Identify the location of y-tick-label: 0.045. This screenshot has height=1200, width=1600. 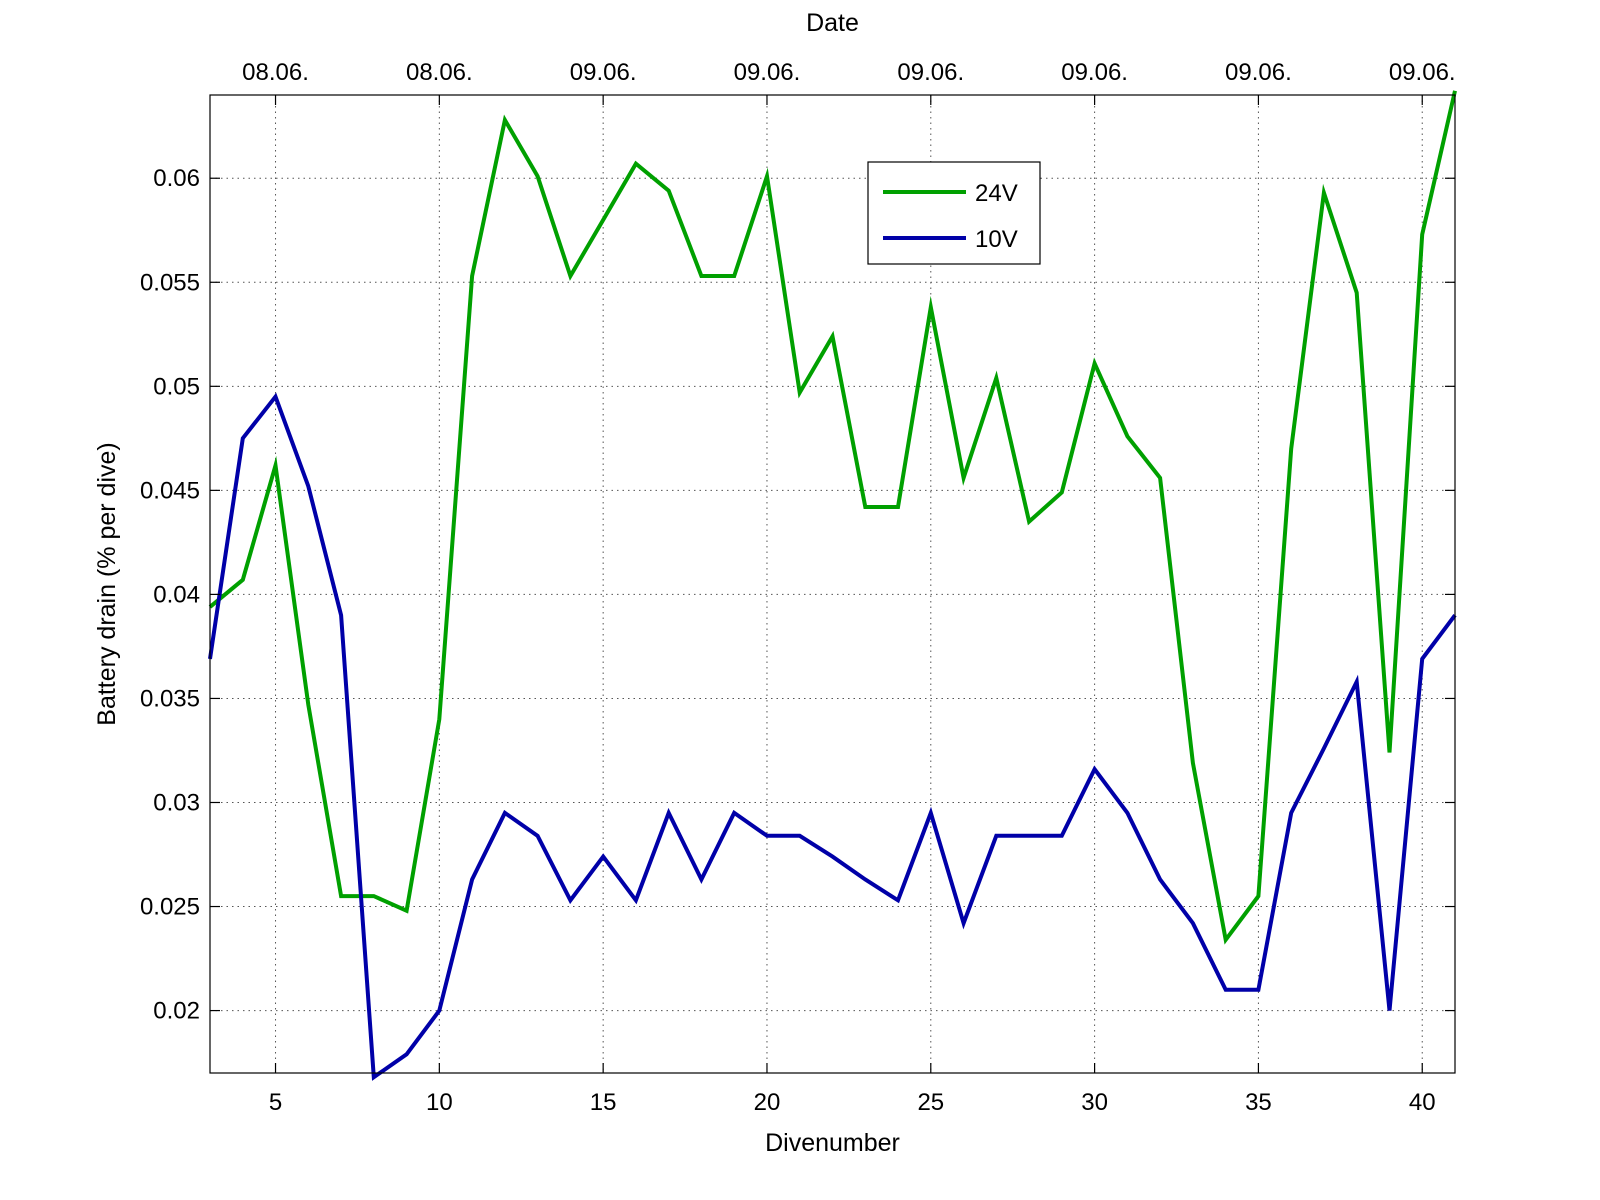
(170, 490).